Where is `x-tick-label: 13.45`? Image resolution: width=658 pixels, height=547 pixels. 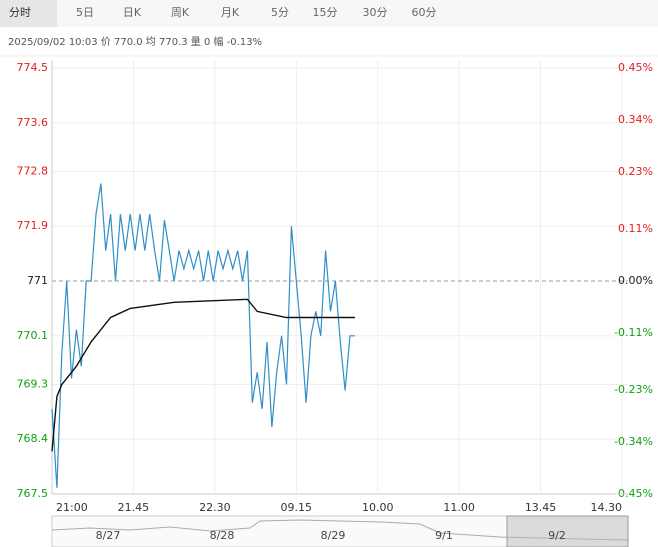 x-tick-label: 13.45 is located at coordinates (541, 507).